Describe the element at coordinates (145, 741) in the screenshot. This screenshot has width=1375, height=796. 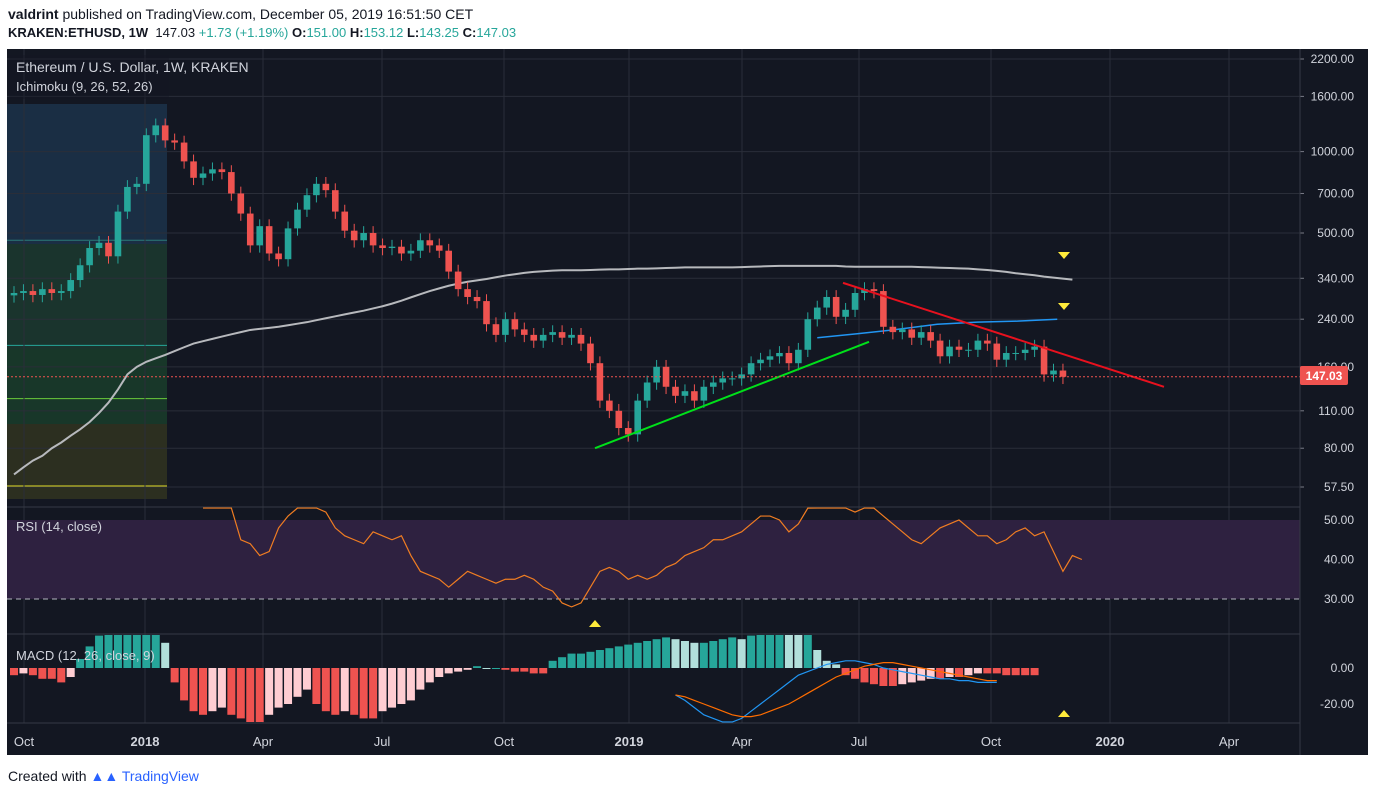
I see `time-tick-label: 2018` at that location.